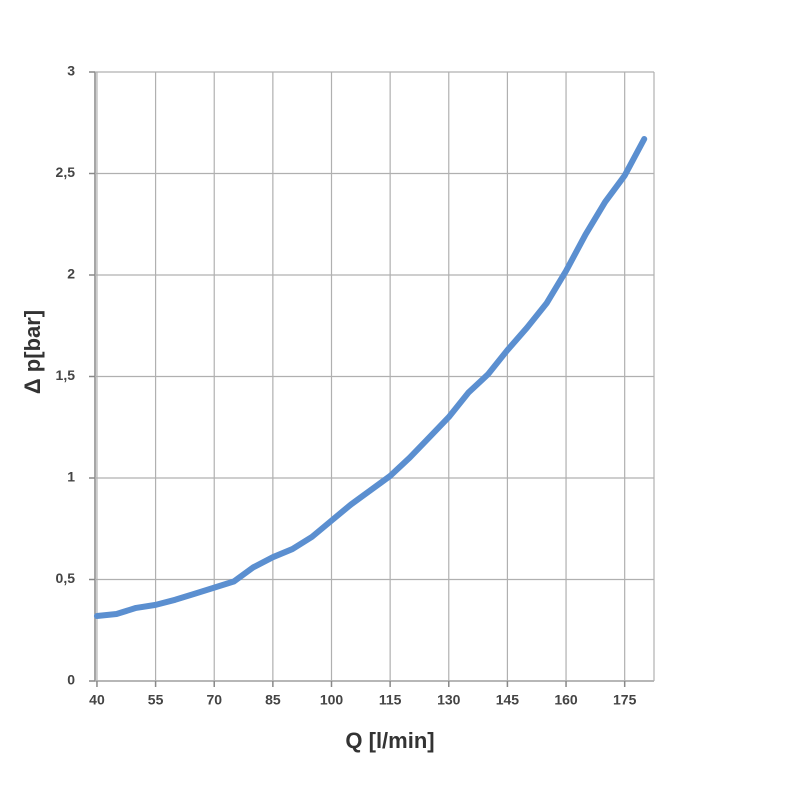  What do you see at coordinates (71, 71) in the screenshot?
I see `y-tick-label: 3` at bounding box center [71, 71].